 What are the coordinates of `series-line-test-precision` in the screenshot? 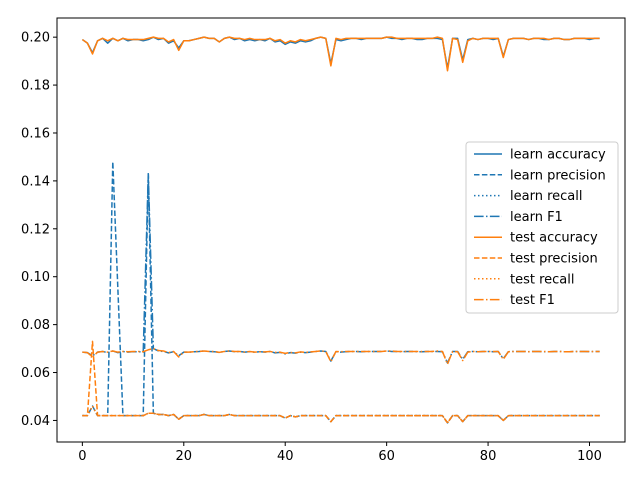 It's located at (341, 382).